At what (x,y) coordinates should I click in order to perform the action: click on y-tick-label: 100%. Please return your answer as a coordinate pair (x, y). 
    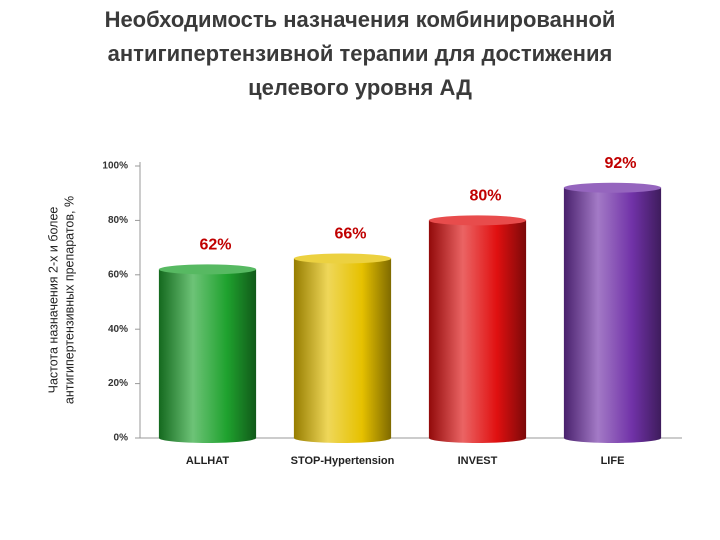
    Looking at the image, I should click on (115, 166).